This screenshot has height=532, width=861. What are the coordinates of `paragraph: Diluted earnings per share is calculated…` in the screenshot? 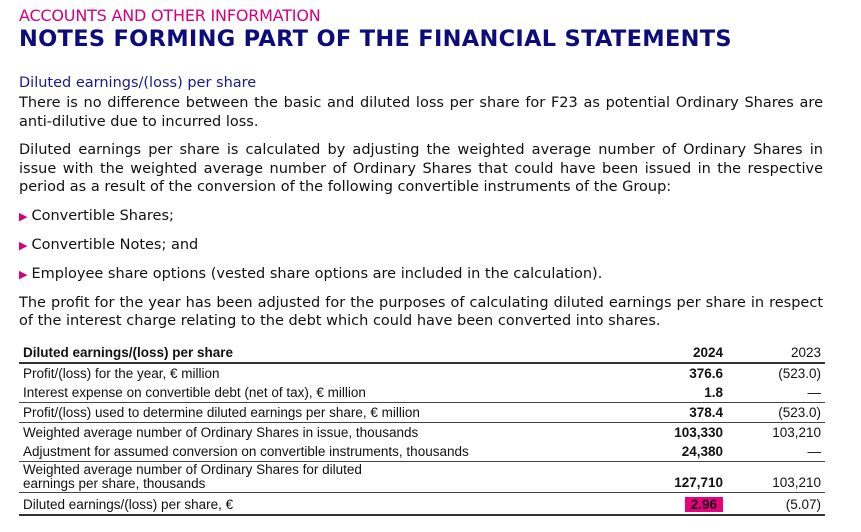 It's located at (421, 168).